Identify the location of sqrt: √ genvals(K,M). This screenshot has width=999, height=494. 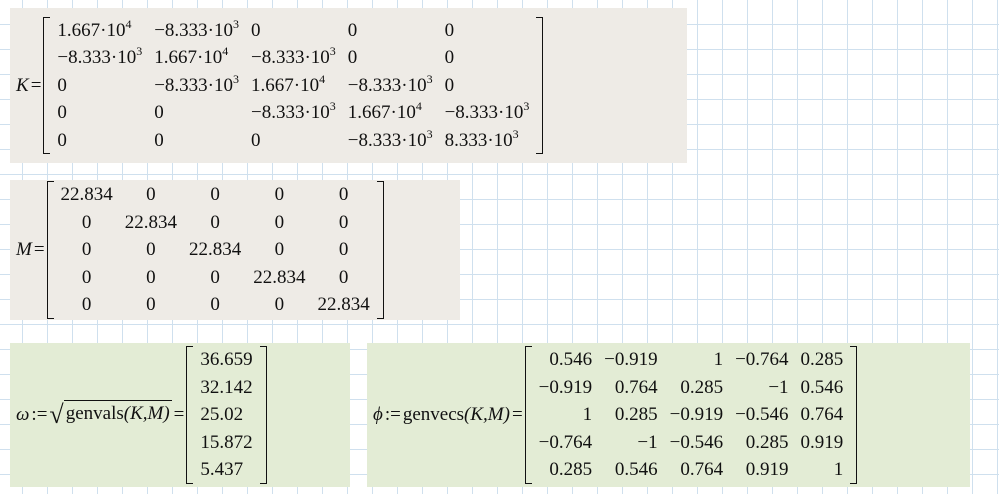
(110, 415).